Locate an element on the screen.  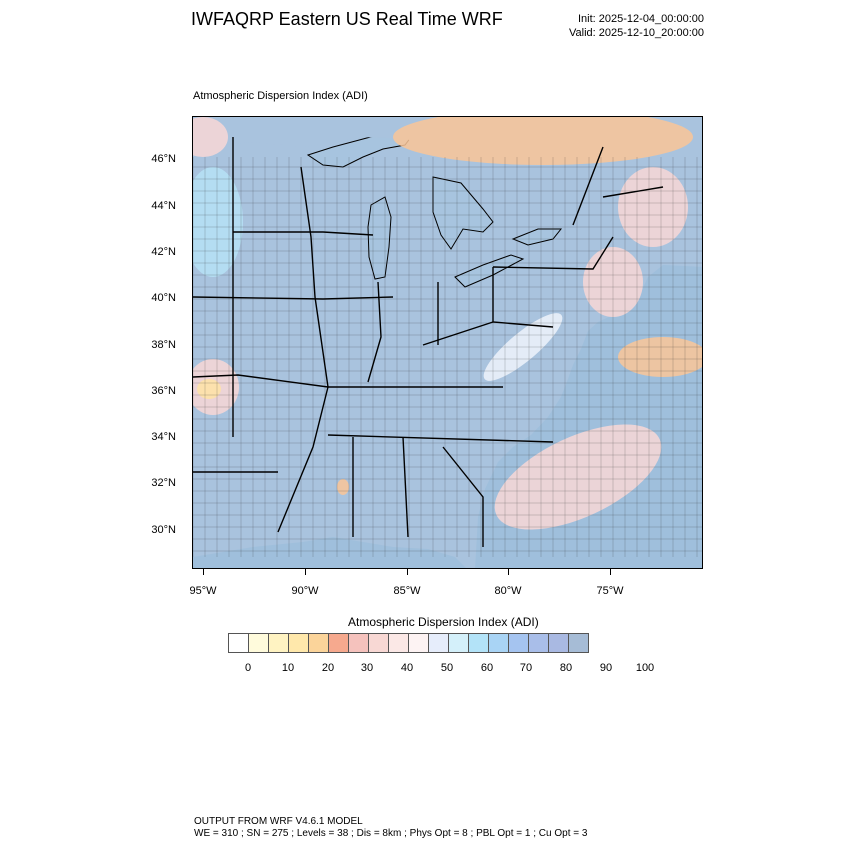
colorbar-label-20: 20 is located at coordinates (328, 668).